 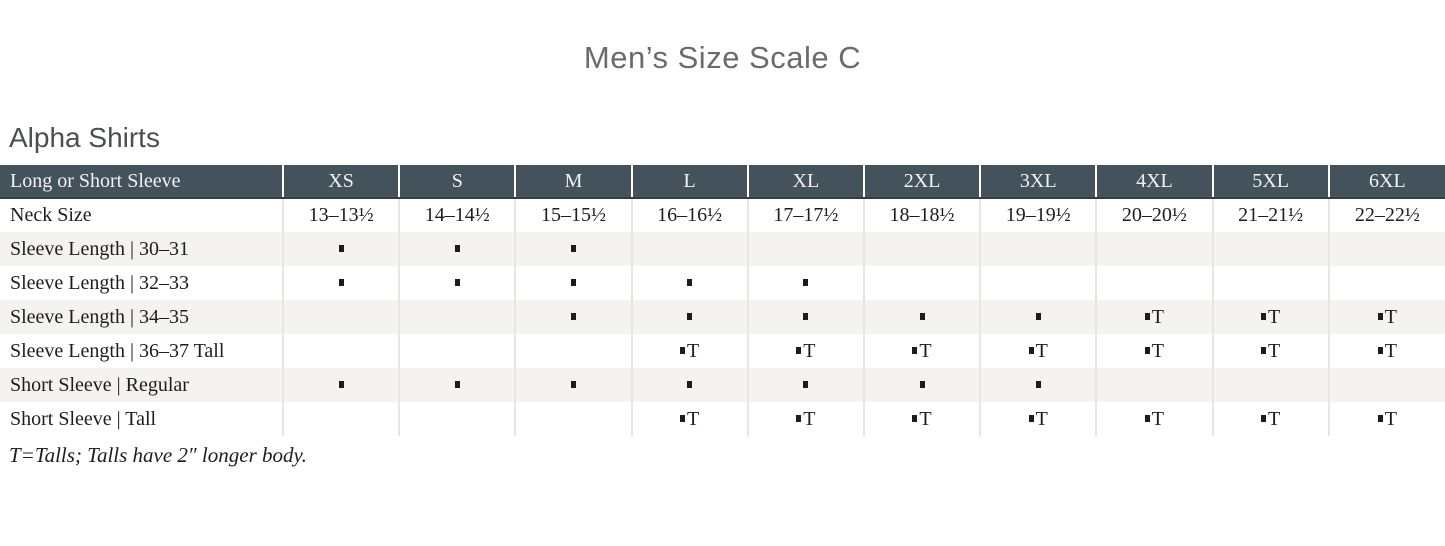 What do you see at coordinates (51, 215) in the screenshot?
I see `row-label: Neck Size` at bounding box center [51, 215].